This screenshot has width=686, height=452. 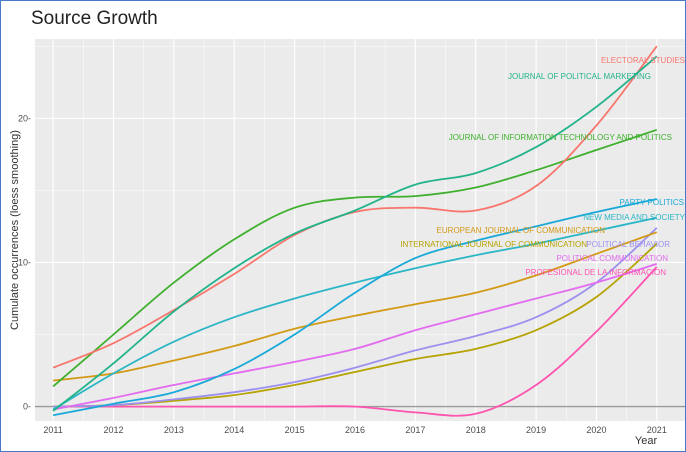 I want to click on y-tick-label: 20-, so click(x=24, y=118).